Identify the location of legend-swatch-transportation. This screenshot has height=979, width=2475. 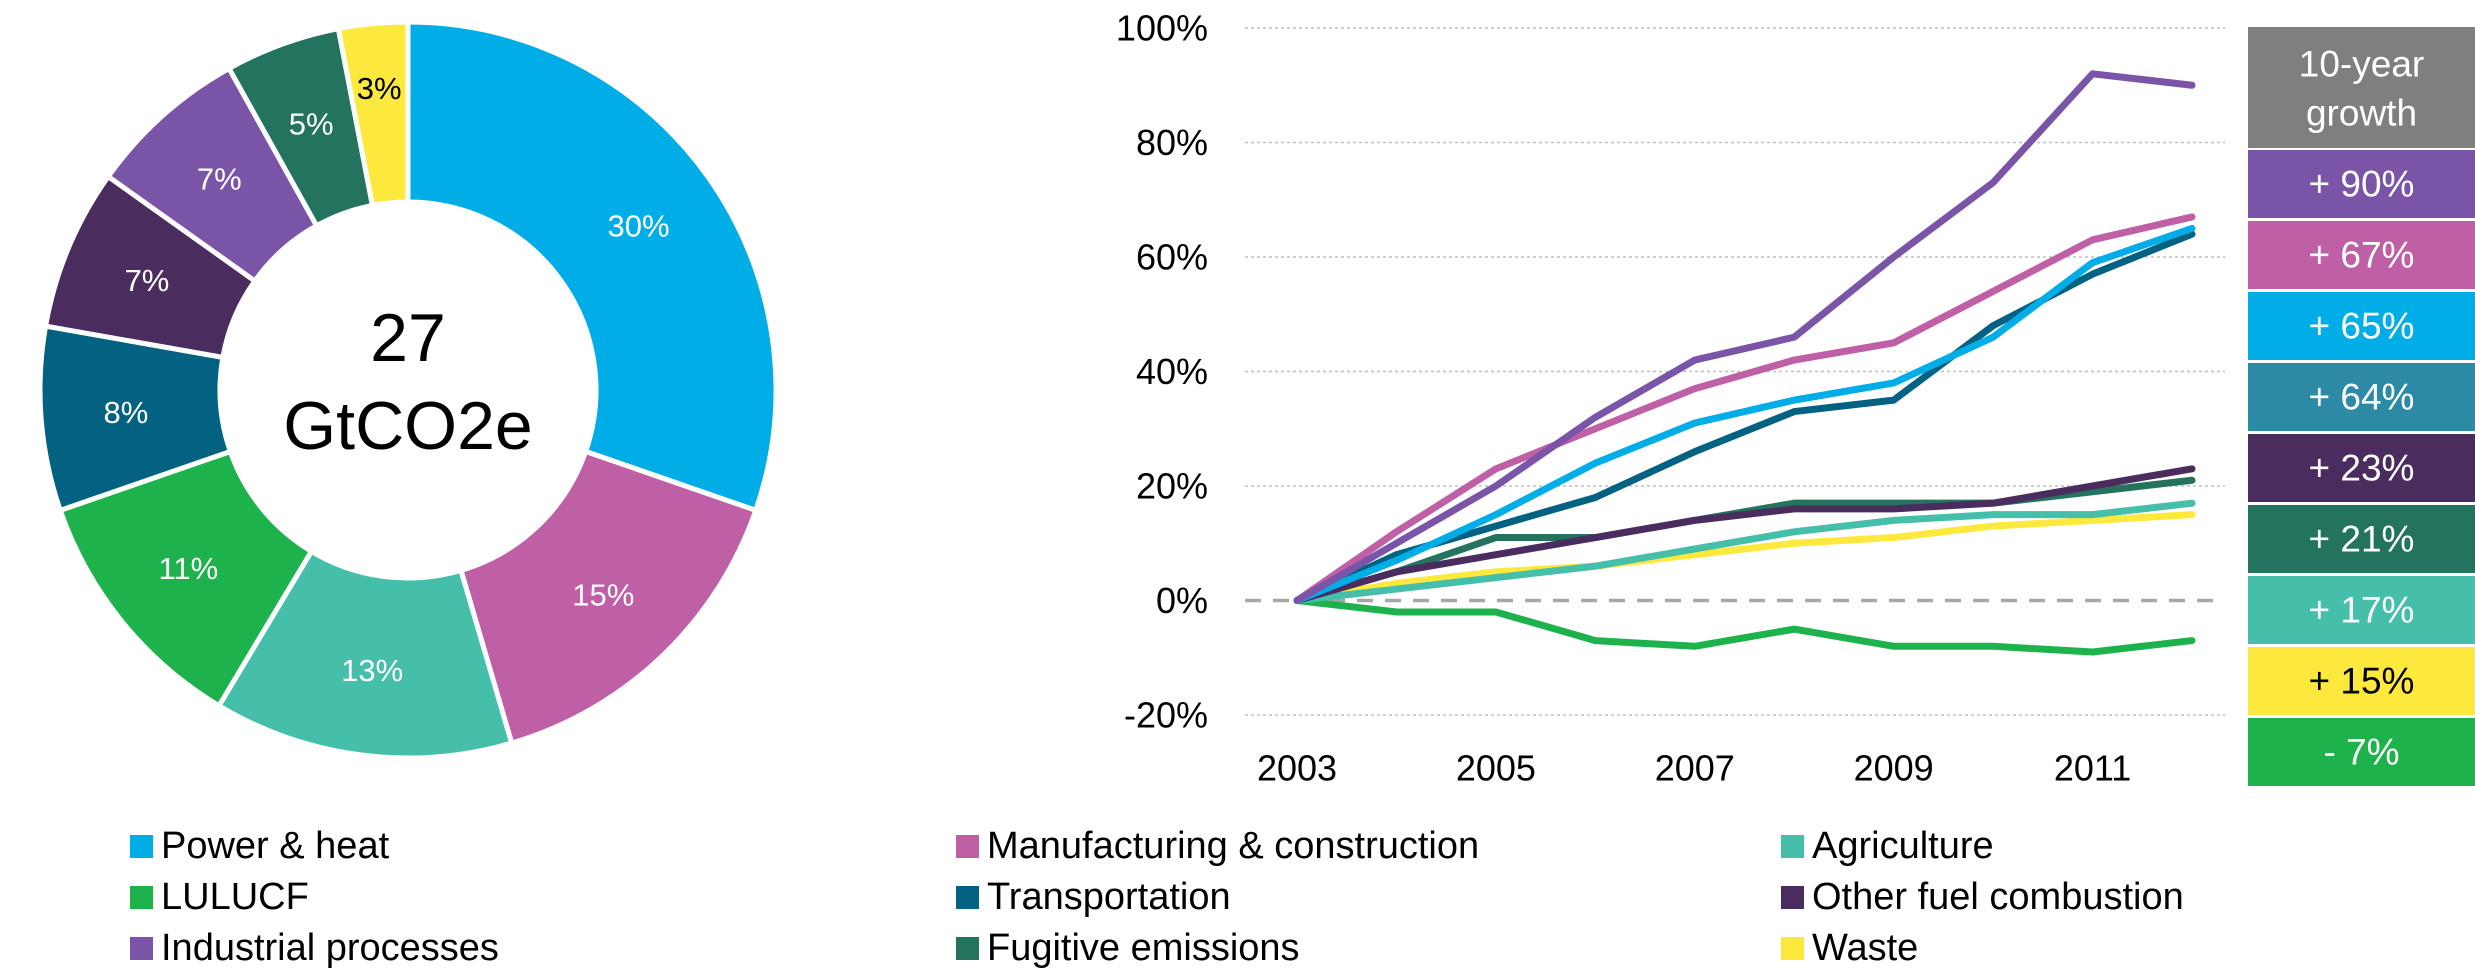
(967, 897).